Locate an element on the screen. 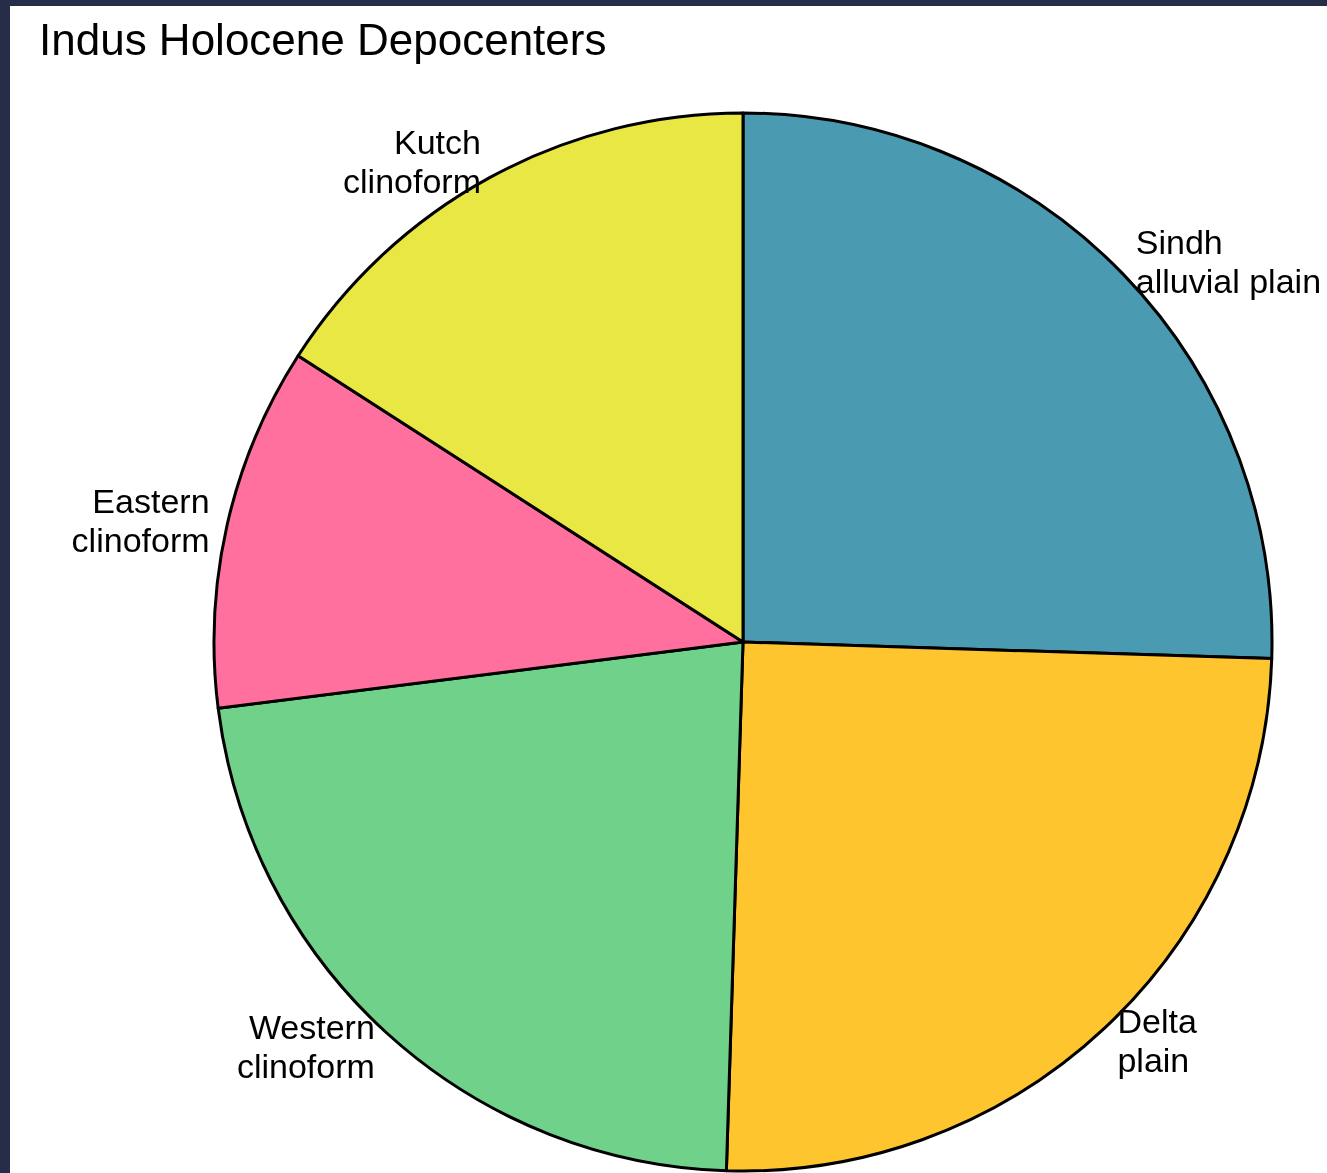 This screenshot has height=1173, width=1327. slice-label: Sindh alluvial plain is located at coordinates (1228, 261).